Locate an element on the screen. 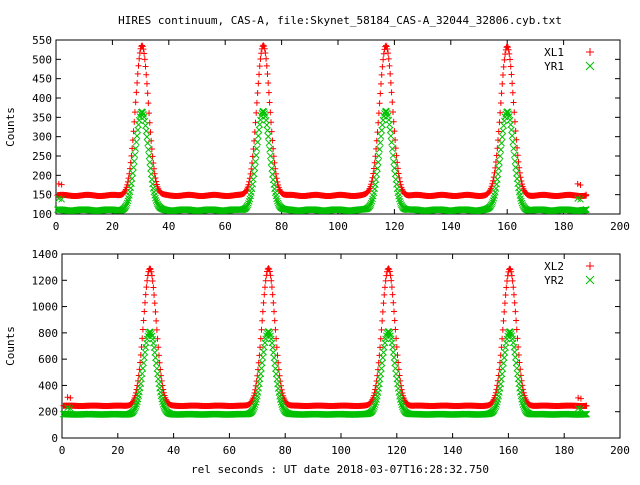 The image size is (640, 485). y-tick-label: 550 is located at coordinates (42, 40).